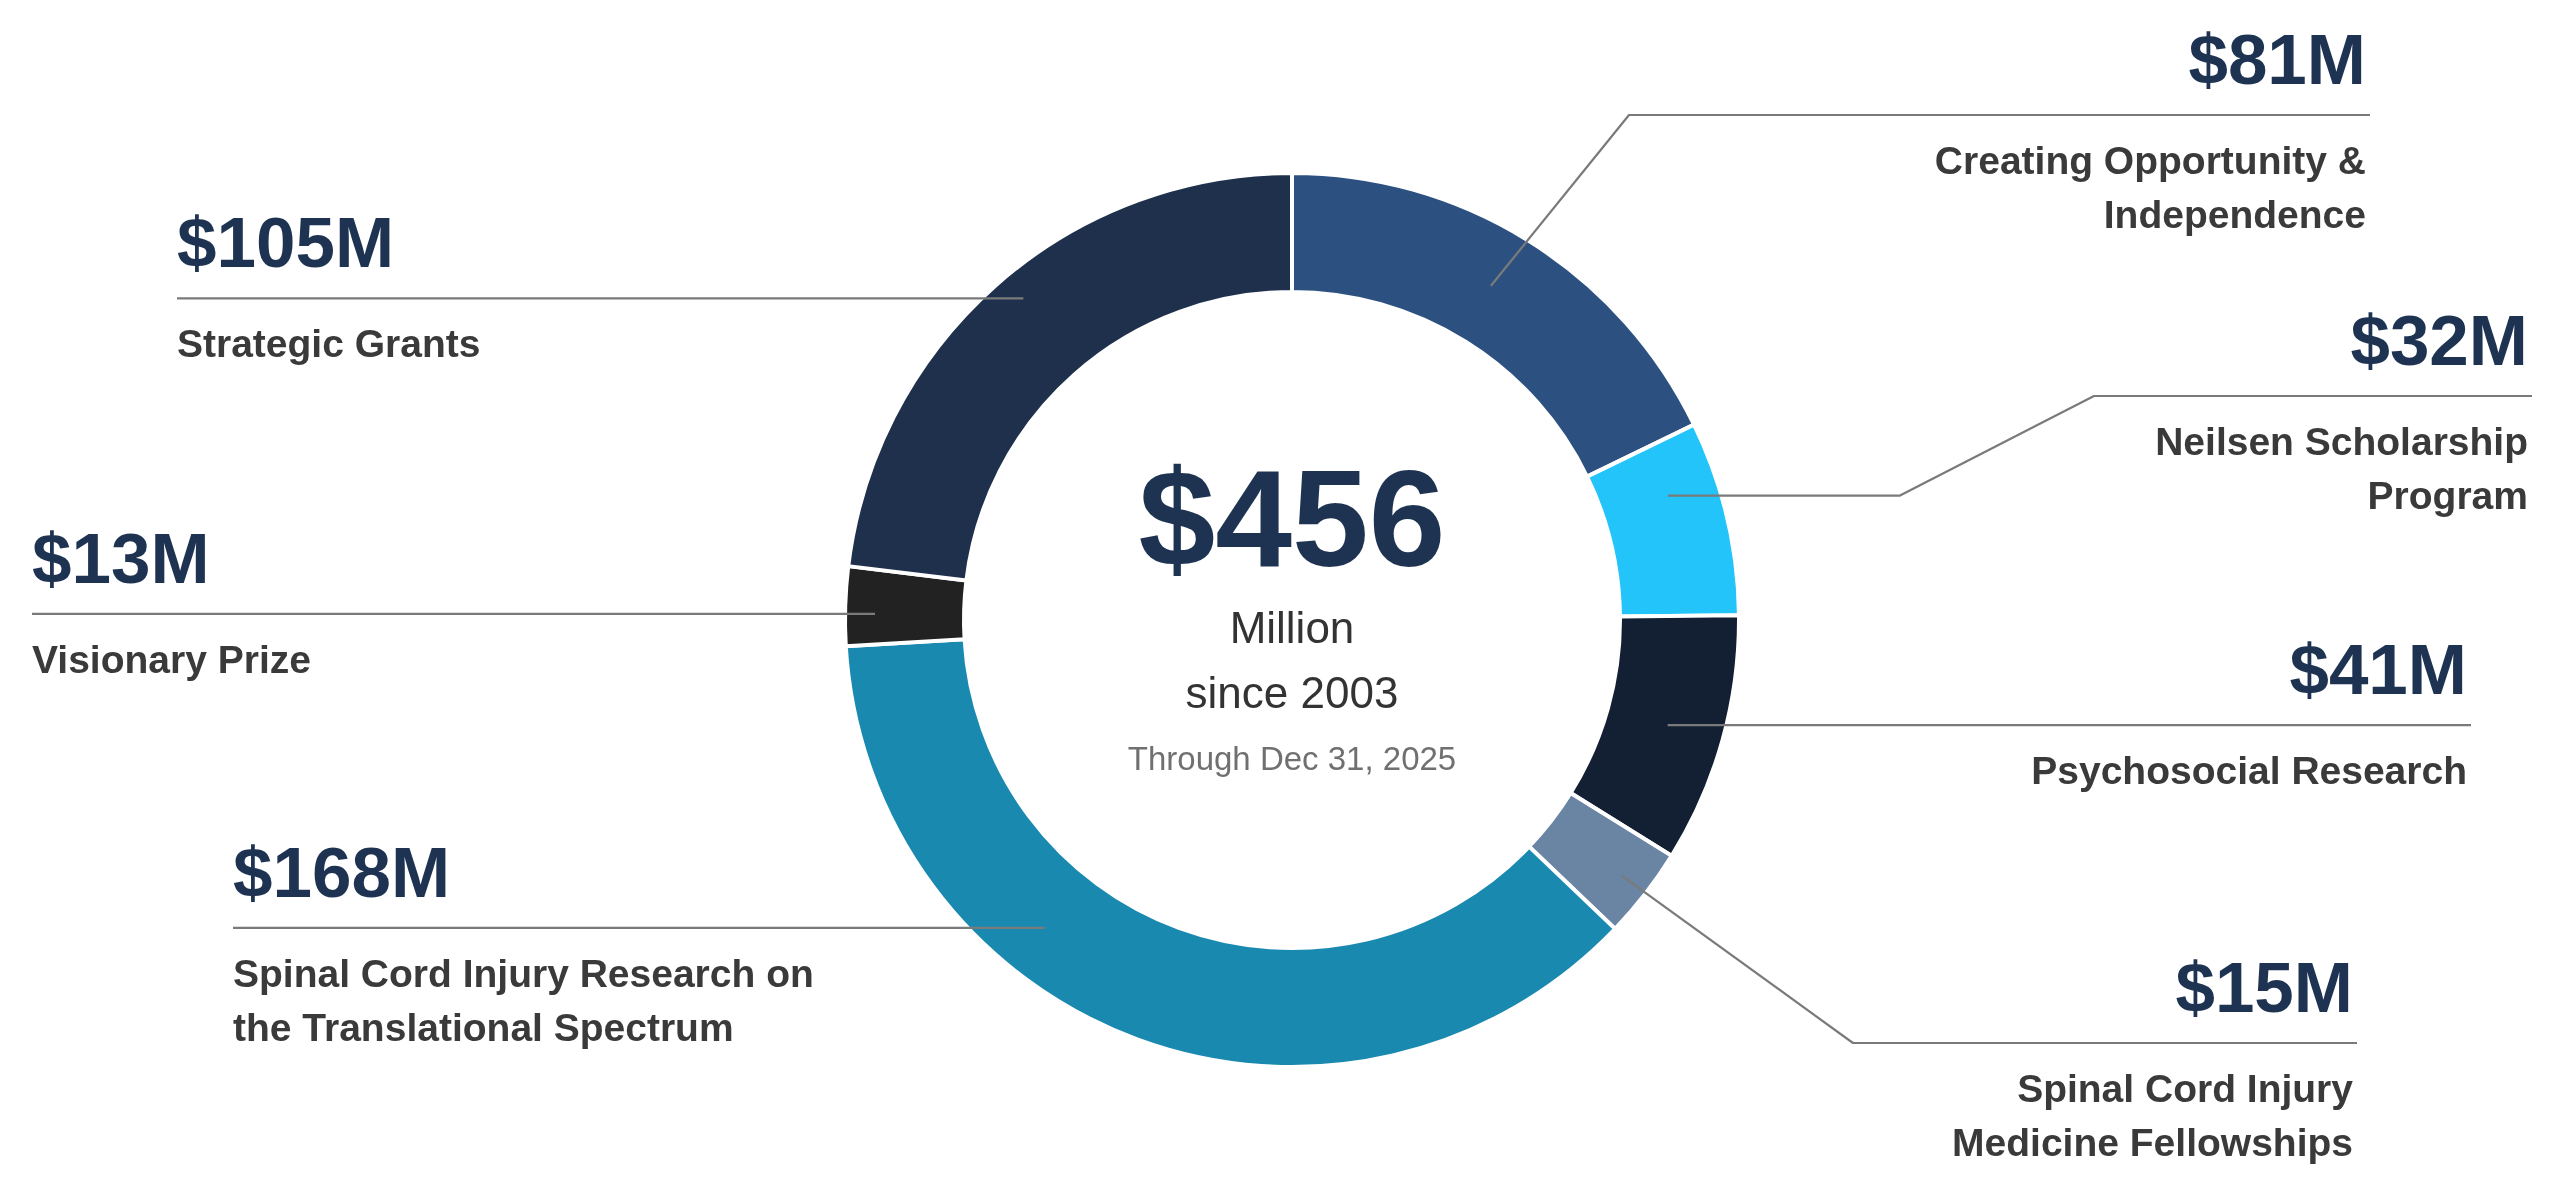  I want to click on text: Through Dec 31, 2025, so click(1292, 758).